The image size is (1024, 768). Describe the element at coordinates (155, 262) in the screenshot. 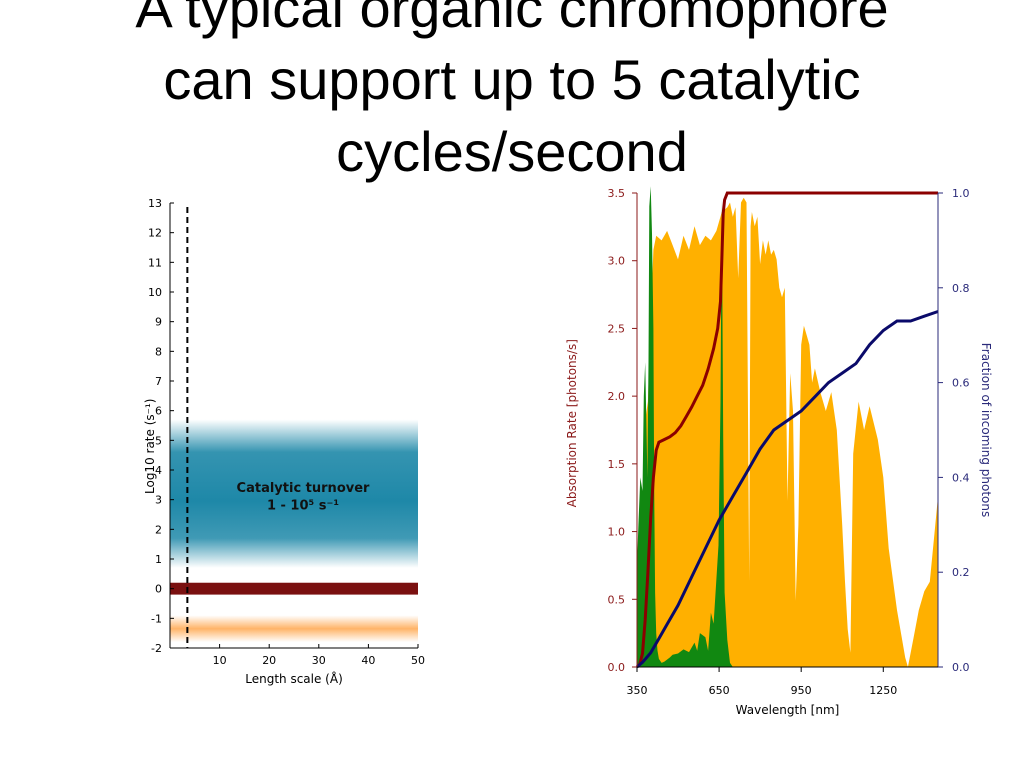

I see `y-tick-label: 11` at that location.